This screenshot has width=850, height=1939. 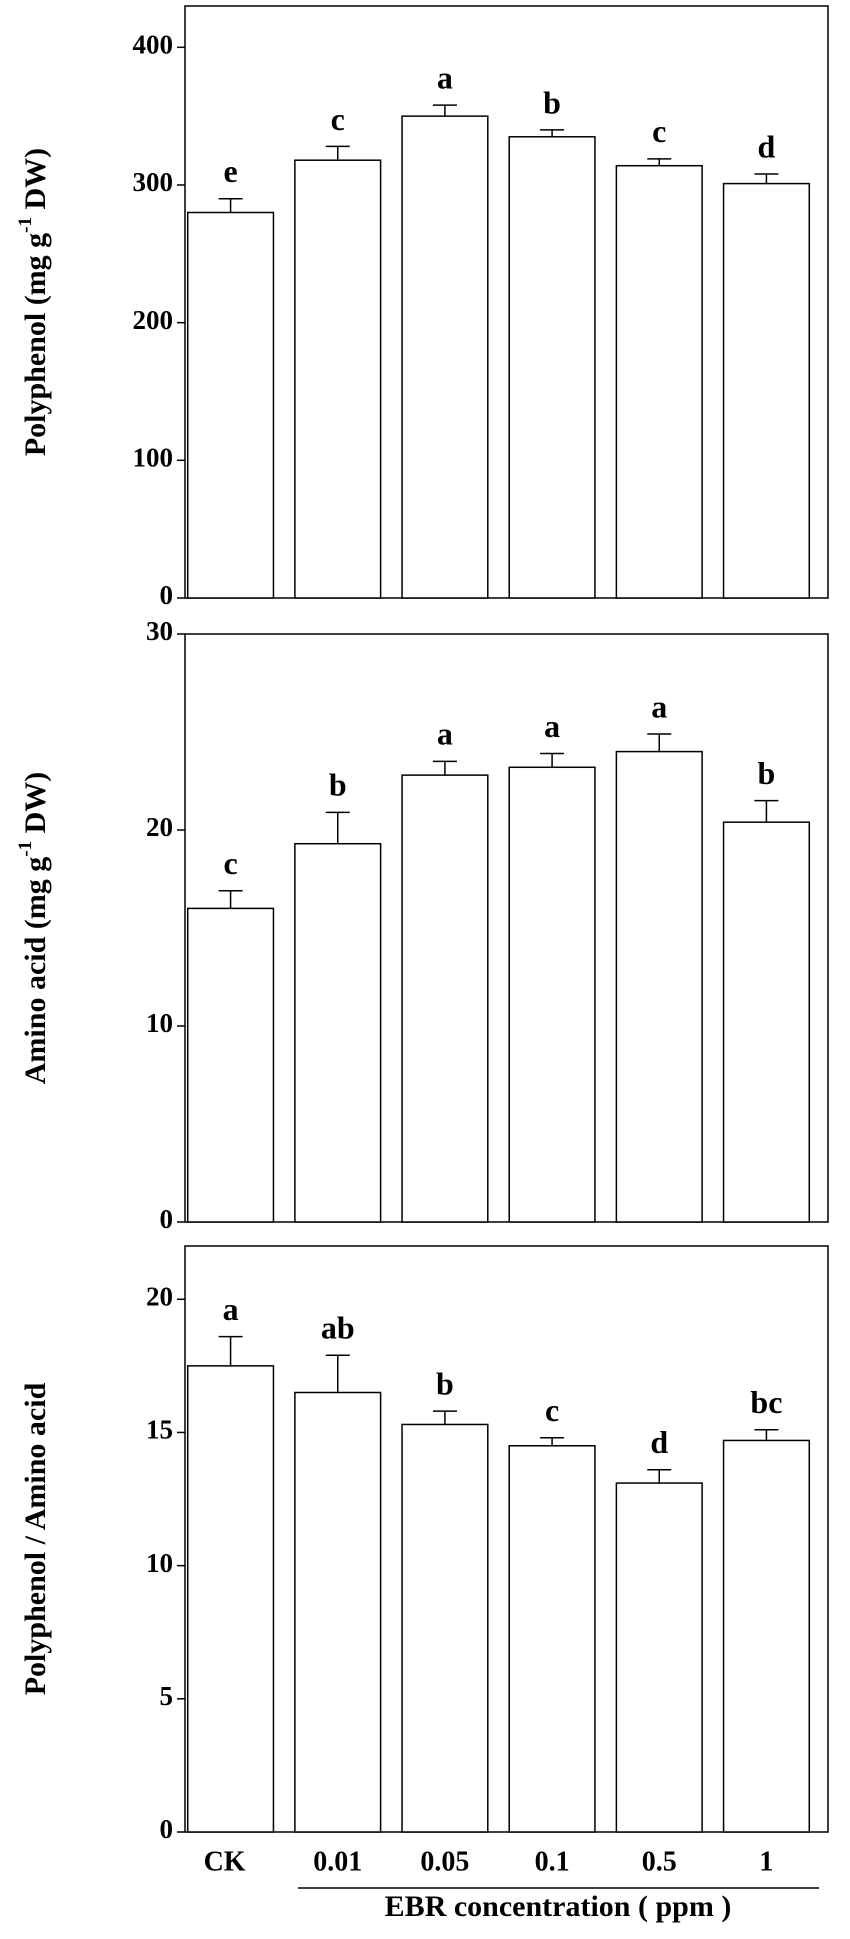 I want to click on x-tick-label: 0.1, so click(x=552, y=1861).